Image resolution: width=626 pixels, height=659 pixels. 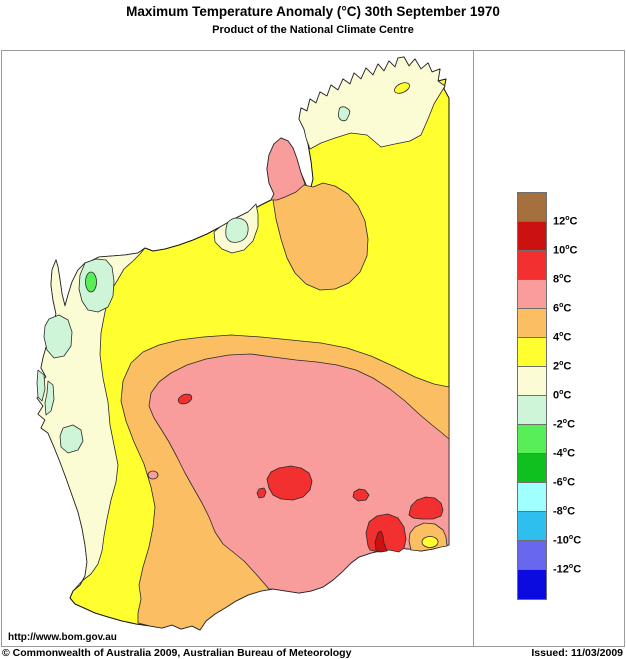 What do you see at coordinates (564, 482) in the screenshot?
I see `legend-tick-label: -6oC` at bounding box center [564, 482].